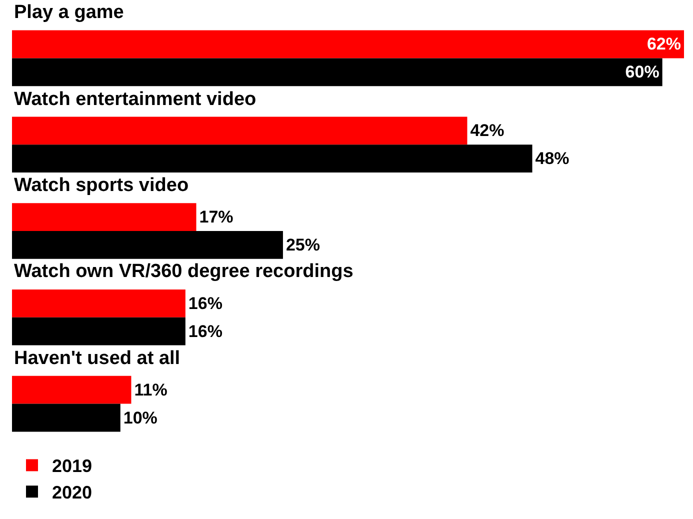 The height and width of the screenshot is (519, 693). Describe the element at coordinates (135, 99) in the screenshot. I see `y-tick-label: Watch entertainment video` at that location.